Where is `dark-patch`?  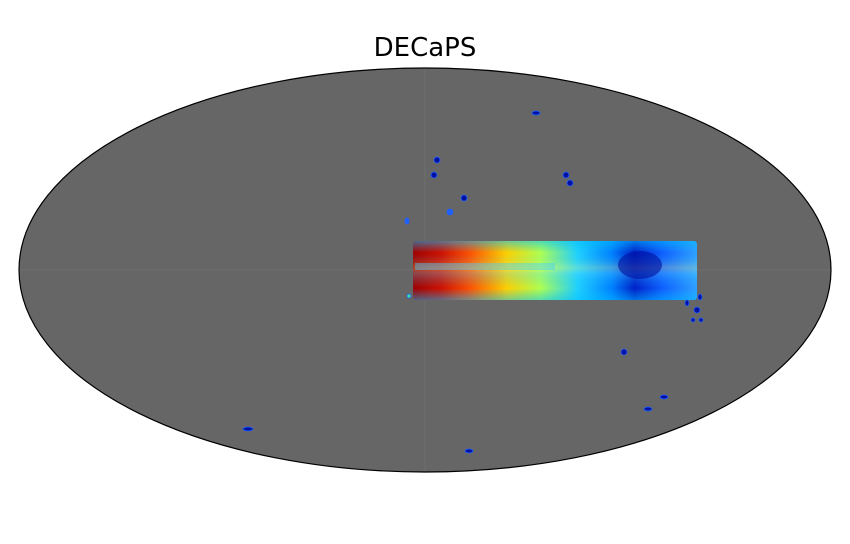 dark-patch is located at coordinates (640, 265).